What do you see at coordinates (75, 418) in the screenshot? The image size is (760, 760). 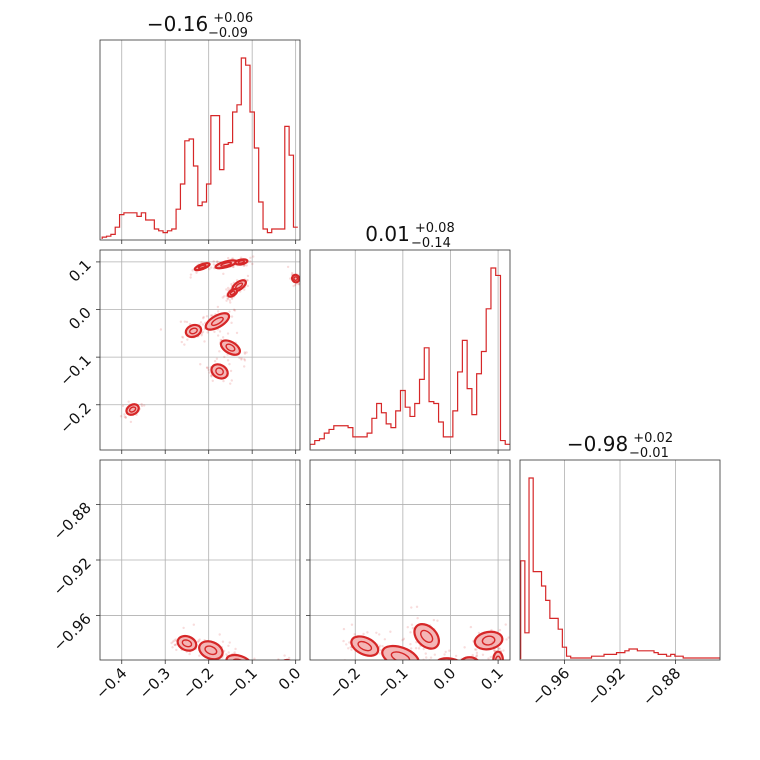 I see `y-tick-label: −0.2` at bounding box center [75, 418].